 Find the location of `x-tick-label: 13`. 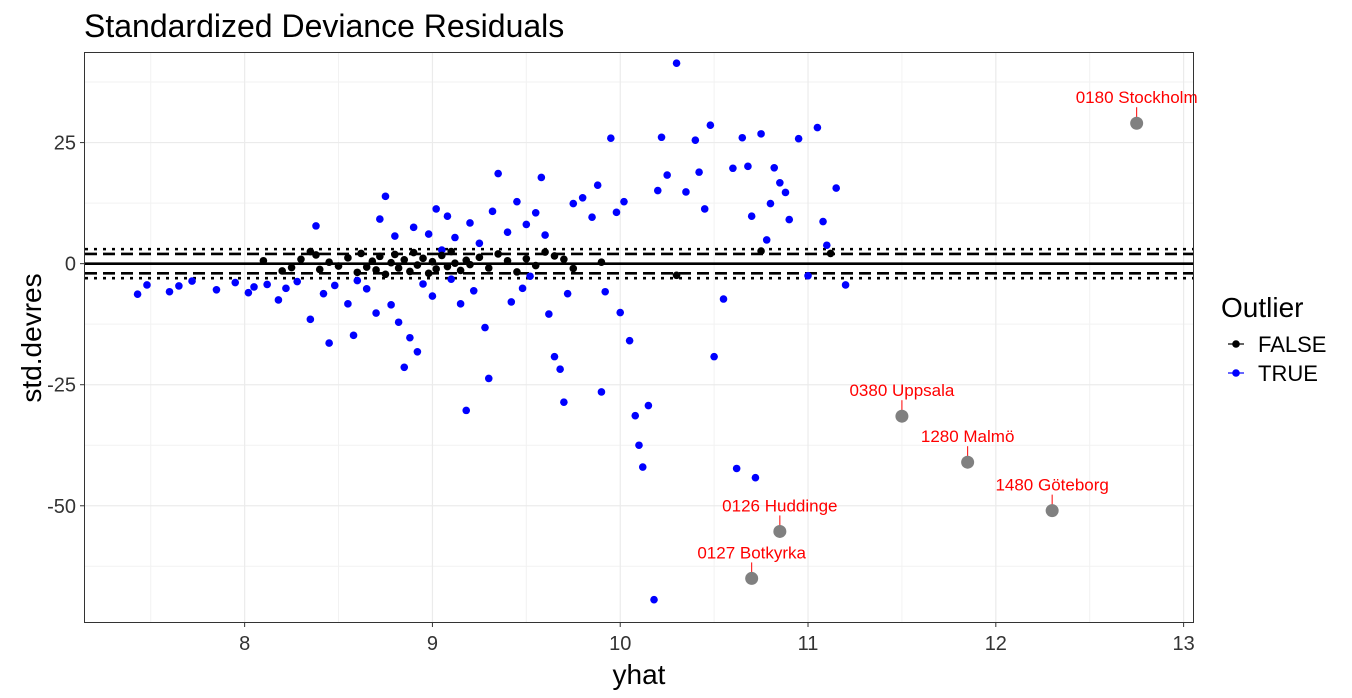

x-tick-label: 13 is located at coordinates (1183, 644).